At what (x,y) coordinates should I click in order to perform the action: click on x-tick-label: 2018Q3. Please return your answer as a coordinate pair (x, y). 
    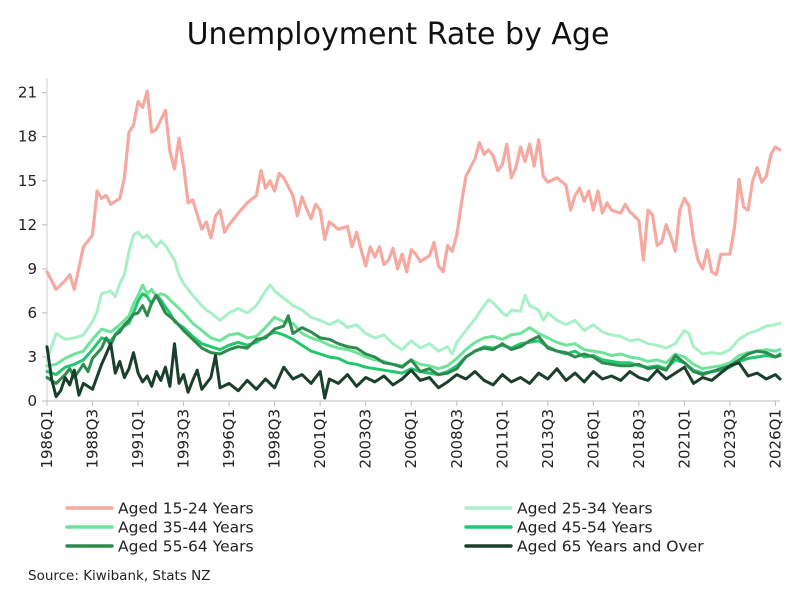
    Looking at the image, I should click on (639, 439).